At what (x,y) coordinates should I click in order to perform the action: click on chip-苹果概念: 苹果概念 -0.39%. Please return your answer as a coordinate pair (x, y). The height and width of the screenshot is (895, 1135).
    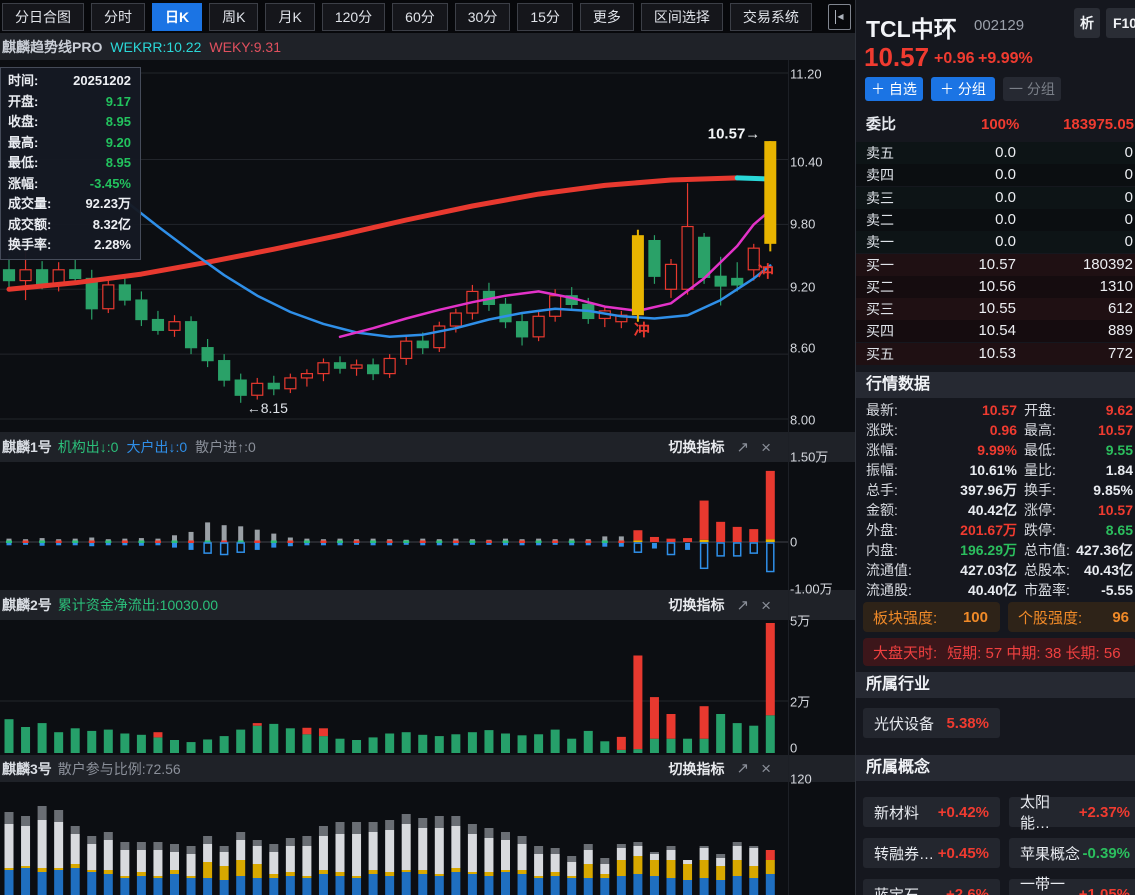
    Looking at the image, I should click on (1072, 853).